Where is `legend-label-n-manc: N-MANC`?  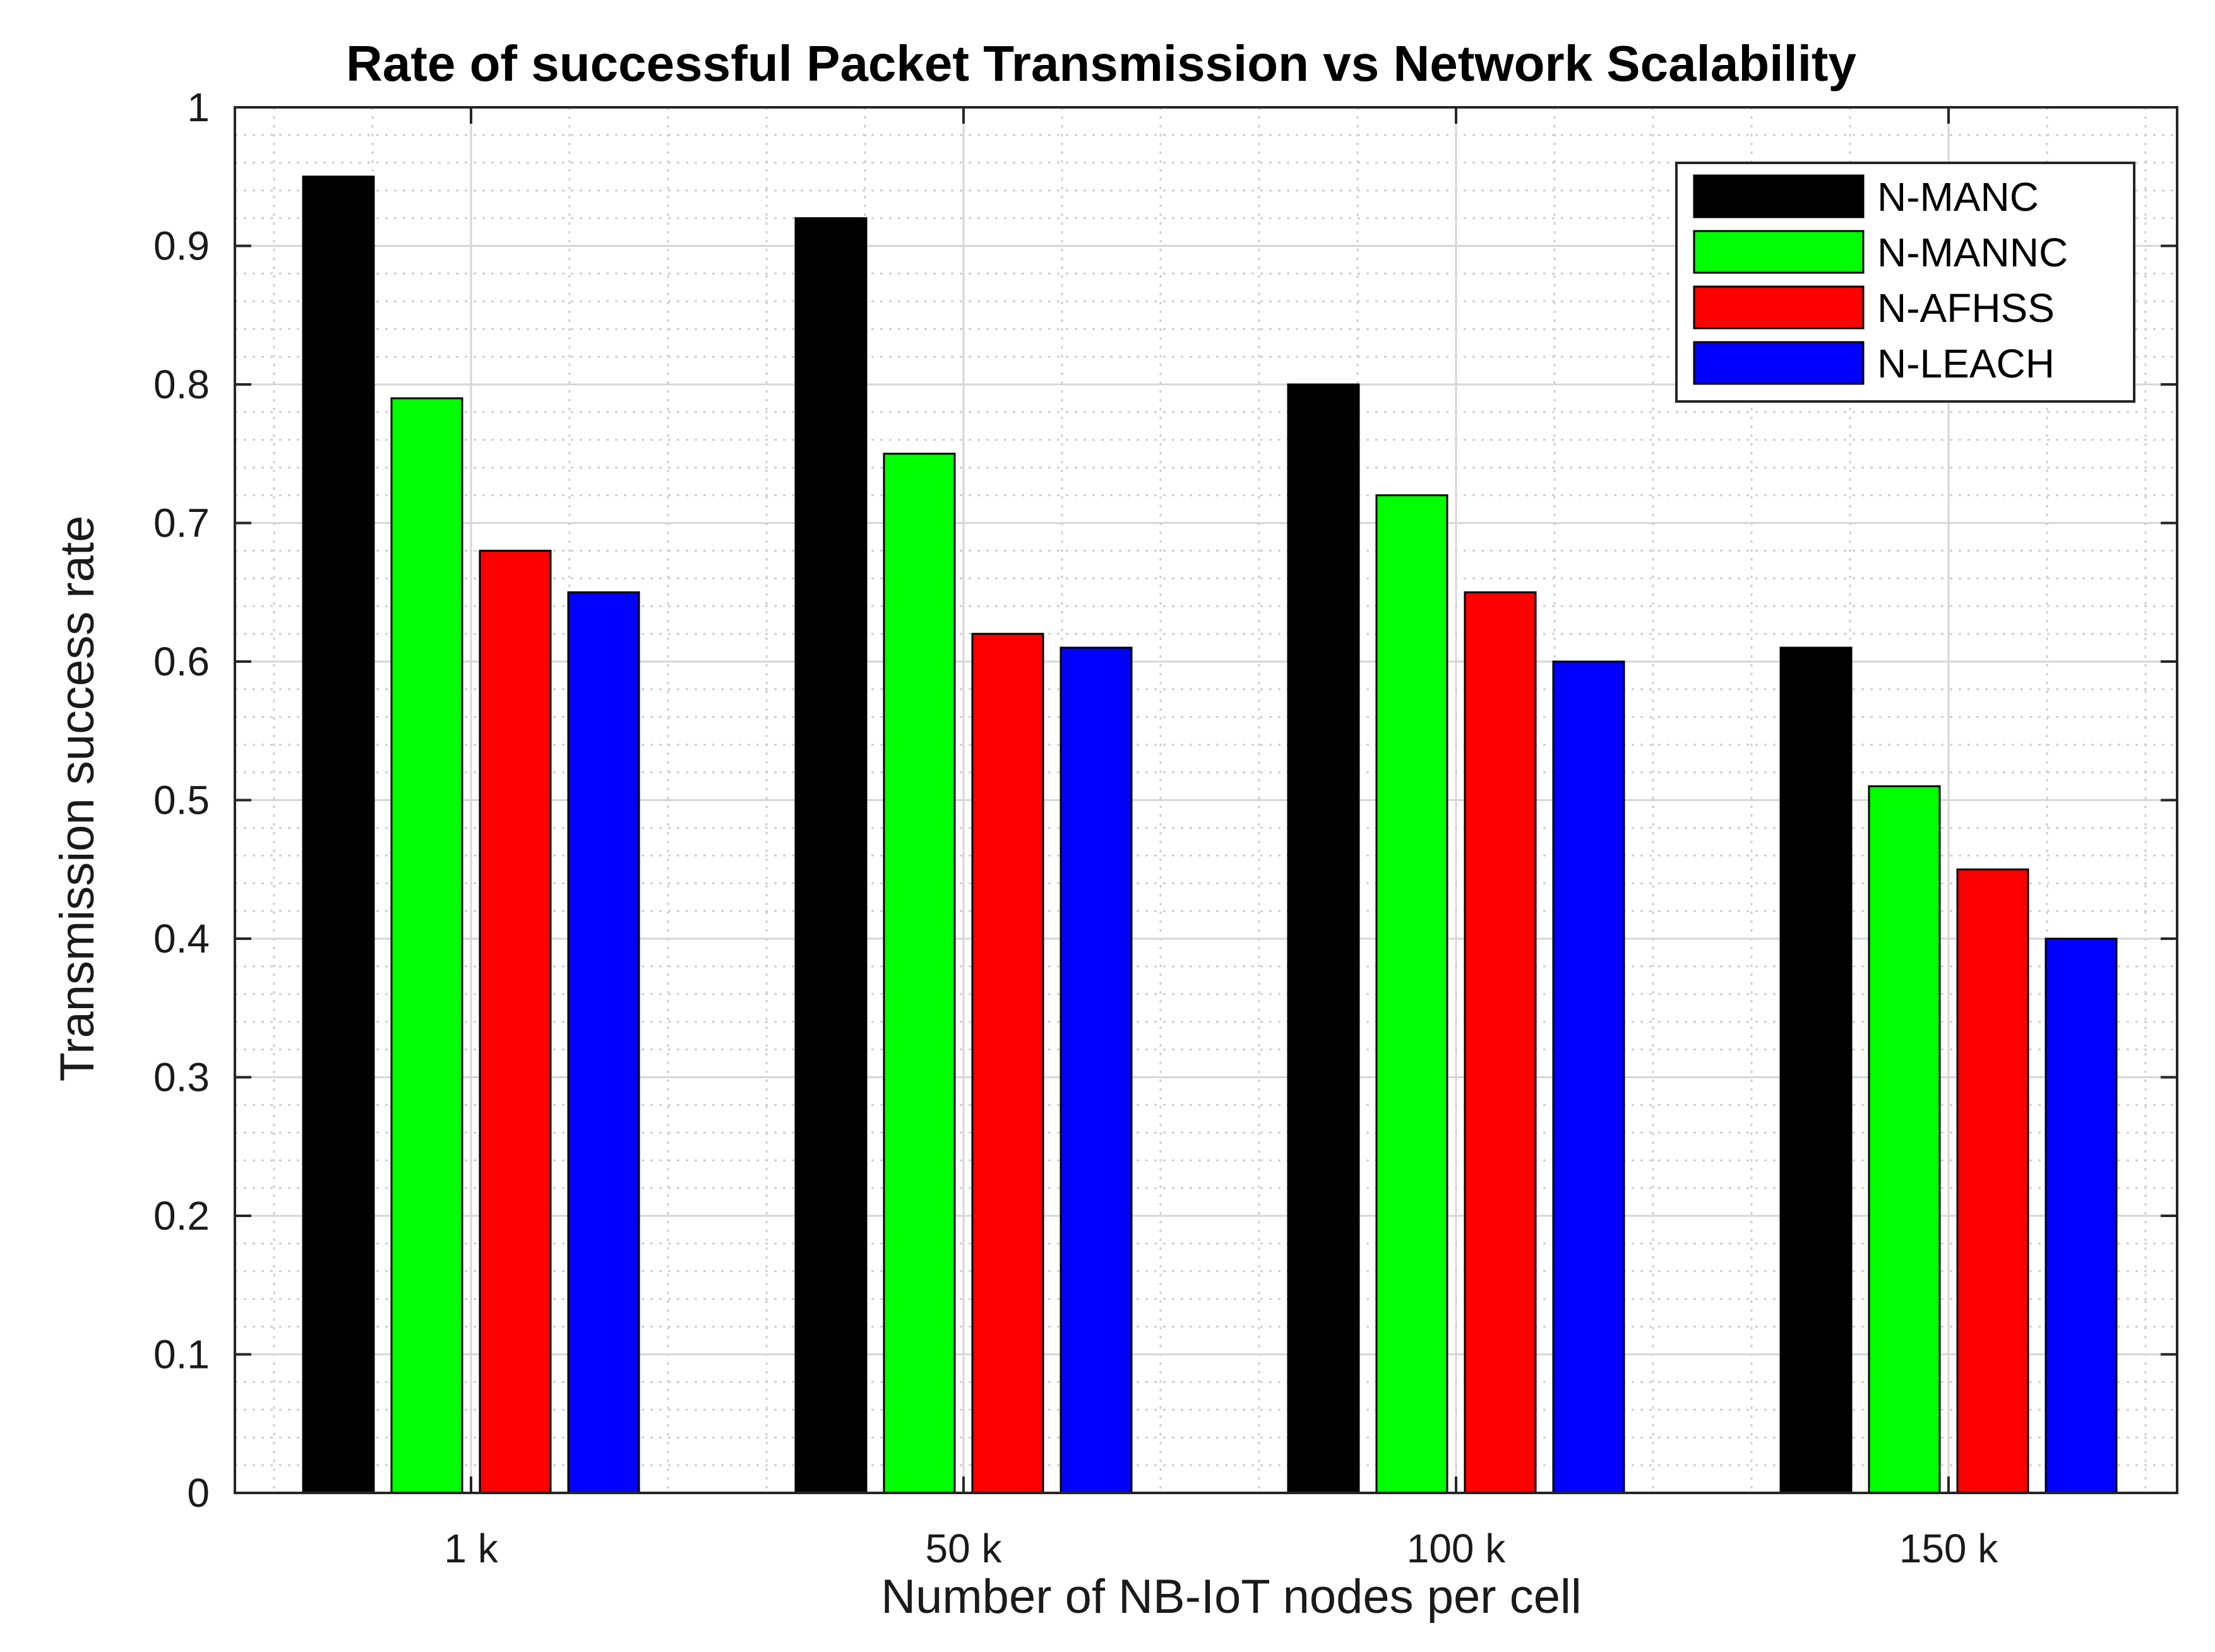
legend-label-n-manc: N-MANC is located at coordinates (1958, 197).